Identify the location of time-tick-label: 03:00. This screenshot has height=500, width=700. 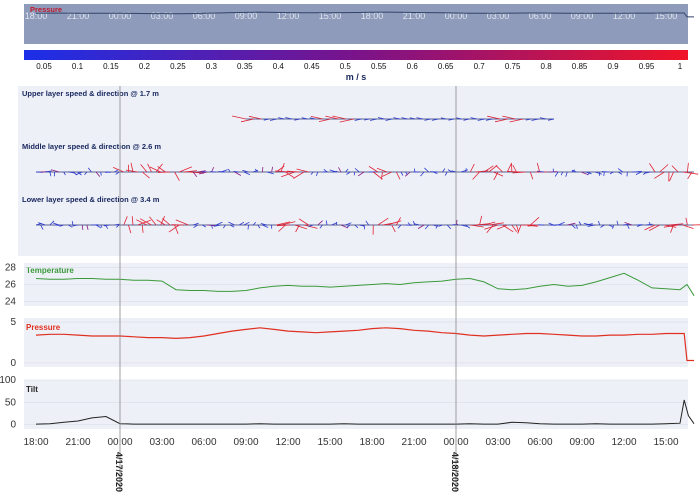
(161, 442).